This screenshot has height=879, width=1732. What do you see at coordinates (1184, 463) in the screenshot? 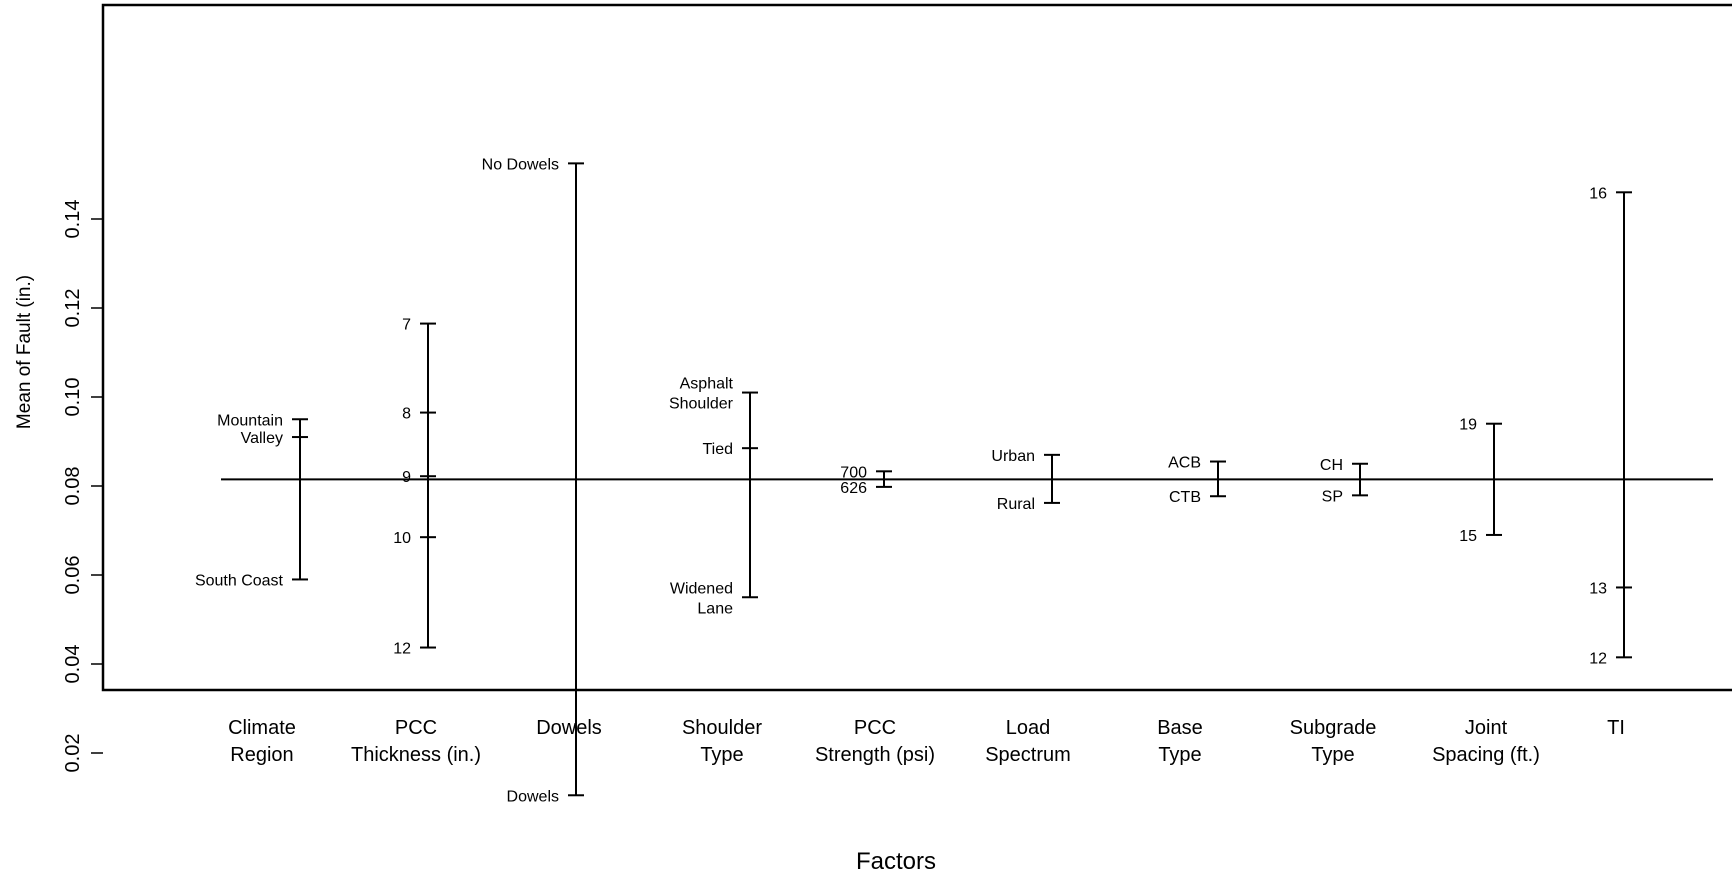
I see `level-label: ACB` at bounding box center [1184, 463].